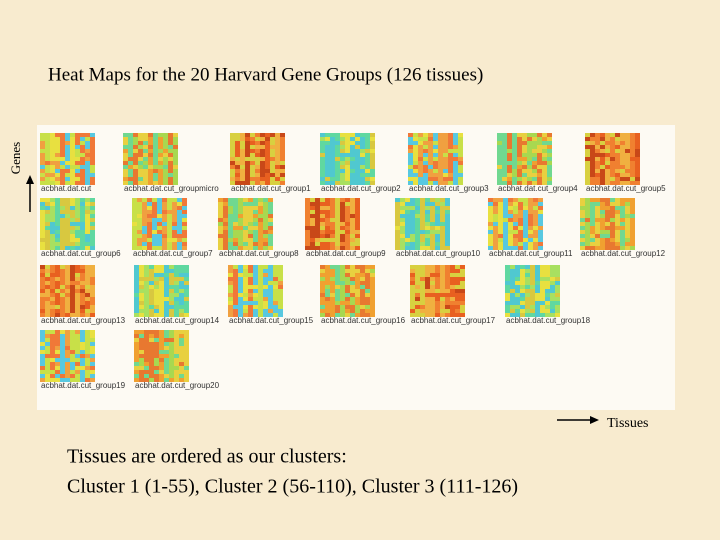 This screenshot has height=540, width=720. I want to click on heatmap, so click(607, 224).